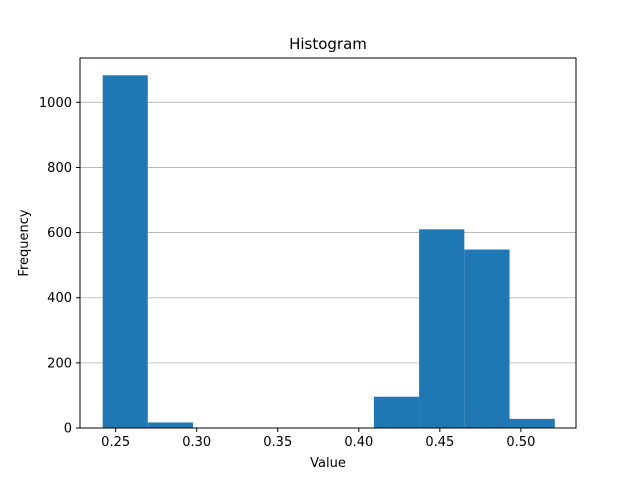  I want to click on y-axis-label: Frequency, so click(24, 242).